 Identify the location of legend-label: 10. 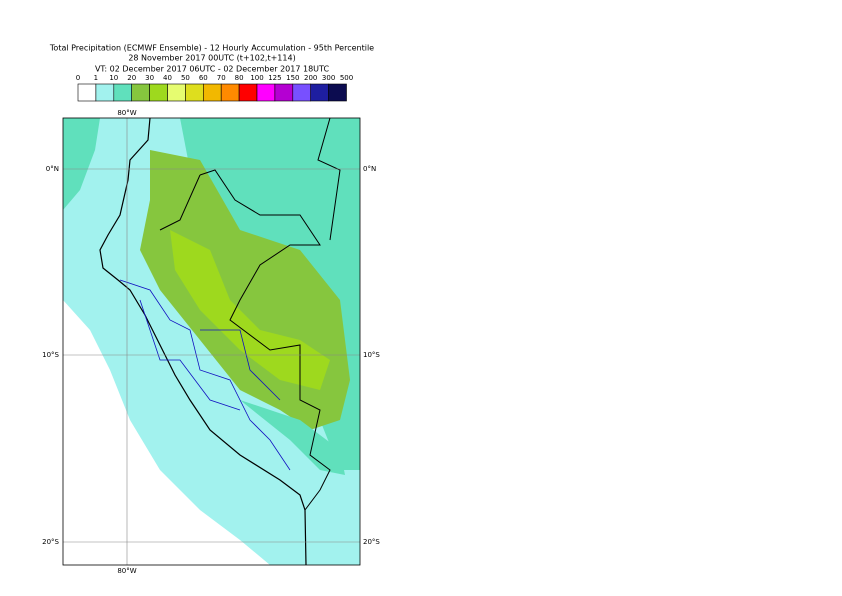
(113, 78).